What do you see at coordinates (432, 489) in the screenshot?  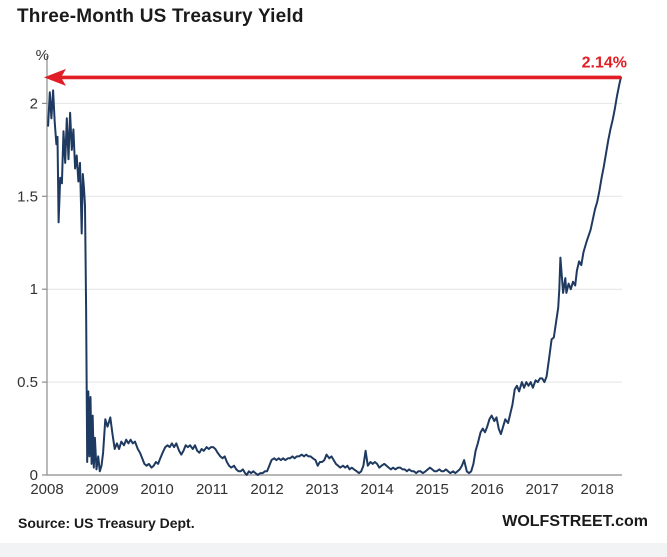 I see `x-tick-label: 2015` at bounding box center [432, 489].